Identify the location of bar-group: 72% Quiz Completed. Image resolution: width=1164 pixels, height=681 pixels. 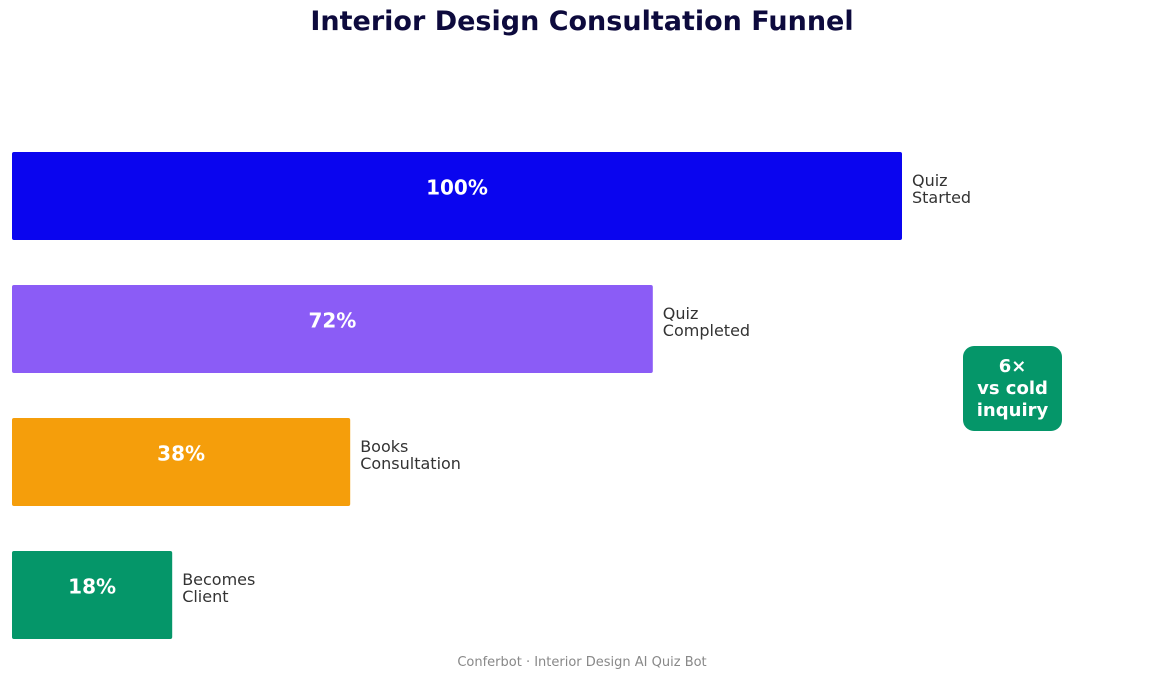
(381, 329).